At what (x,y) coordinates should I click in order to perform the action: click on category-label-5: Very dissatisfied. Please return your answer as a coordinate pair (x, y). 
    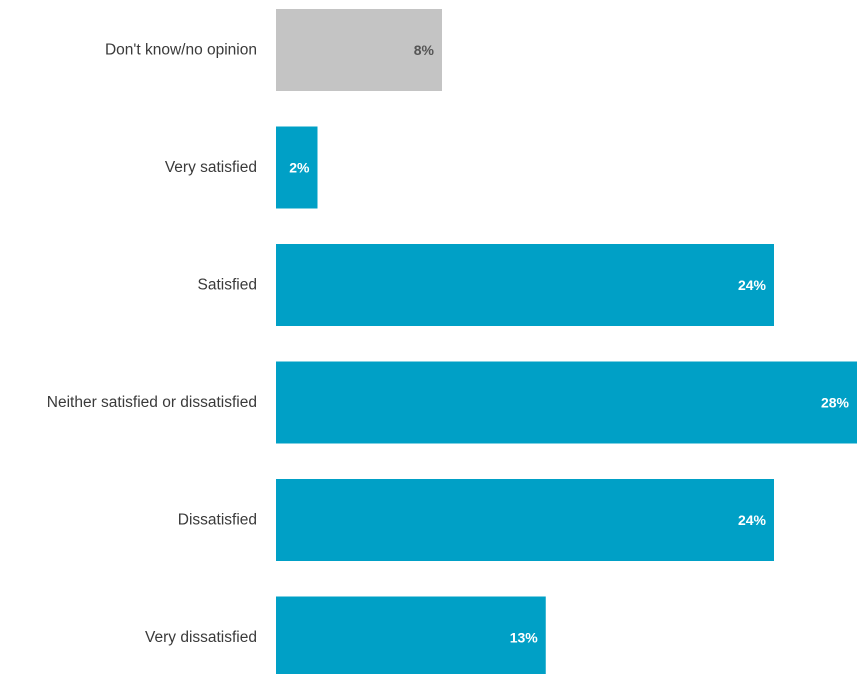
    Looking at the image, I should click on (201, 637).